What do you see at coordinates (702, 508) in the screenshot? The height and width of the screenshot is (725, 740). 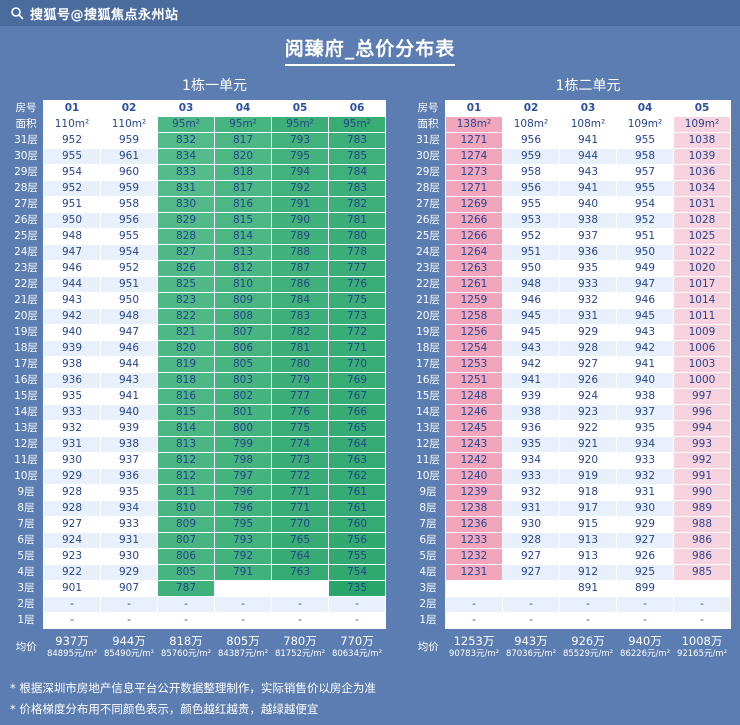 I see `price-cell: 989` at bounding box center [702, 508].